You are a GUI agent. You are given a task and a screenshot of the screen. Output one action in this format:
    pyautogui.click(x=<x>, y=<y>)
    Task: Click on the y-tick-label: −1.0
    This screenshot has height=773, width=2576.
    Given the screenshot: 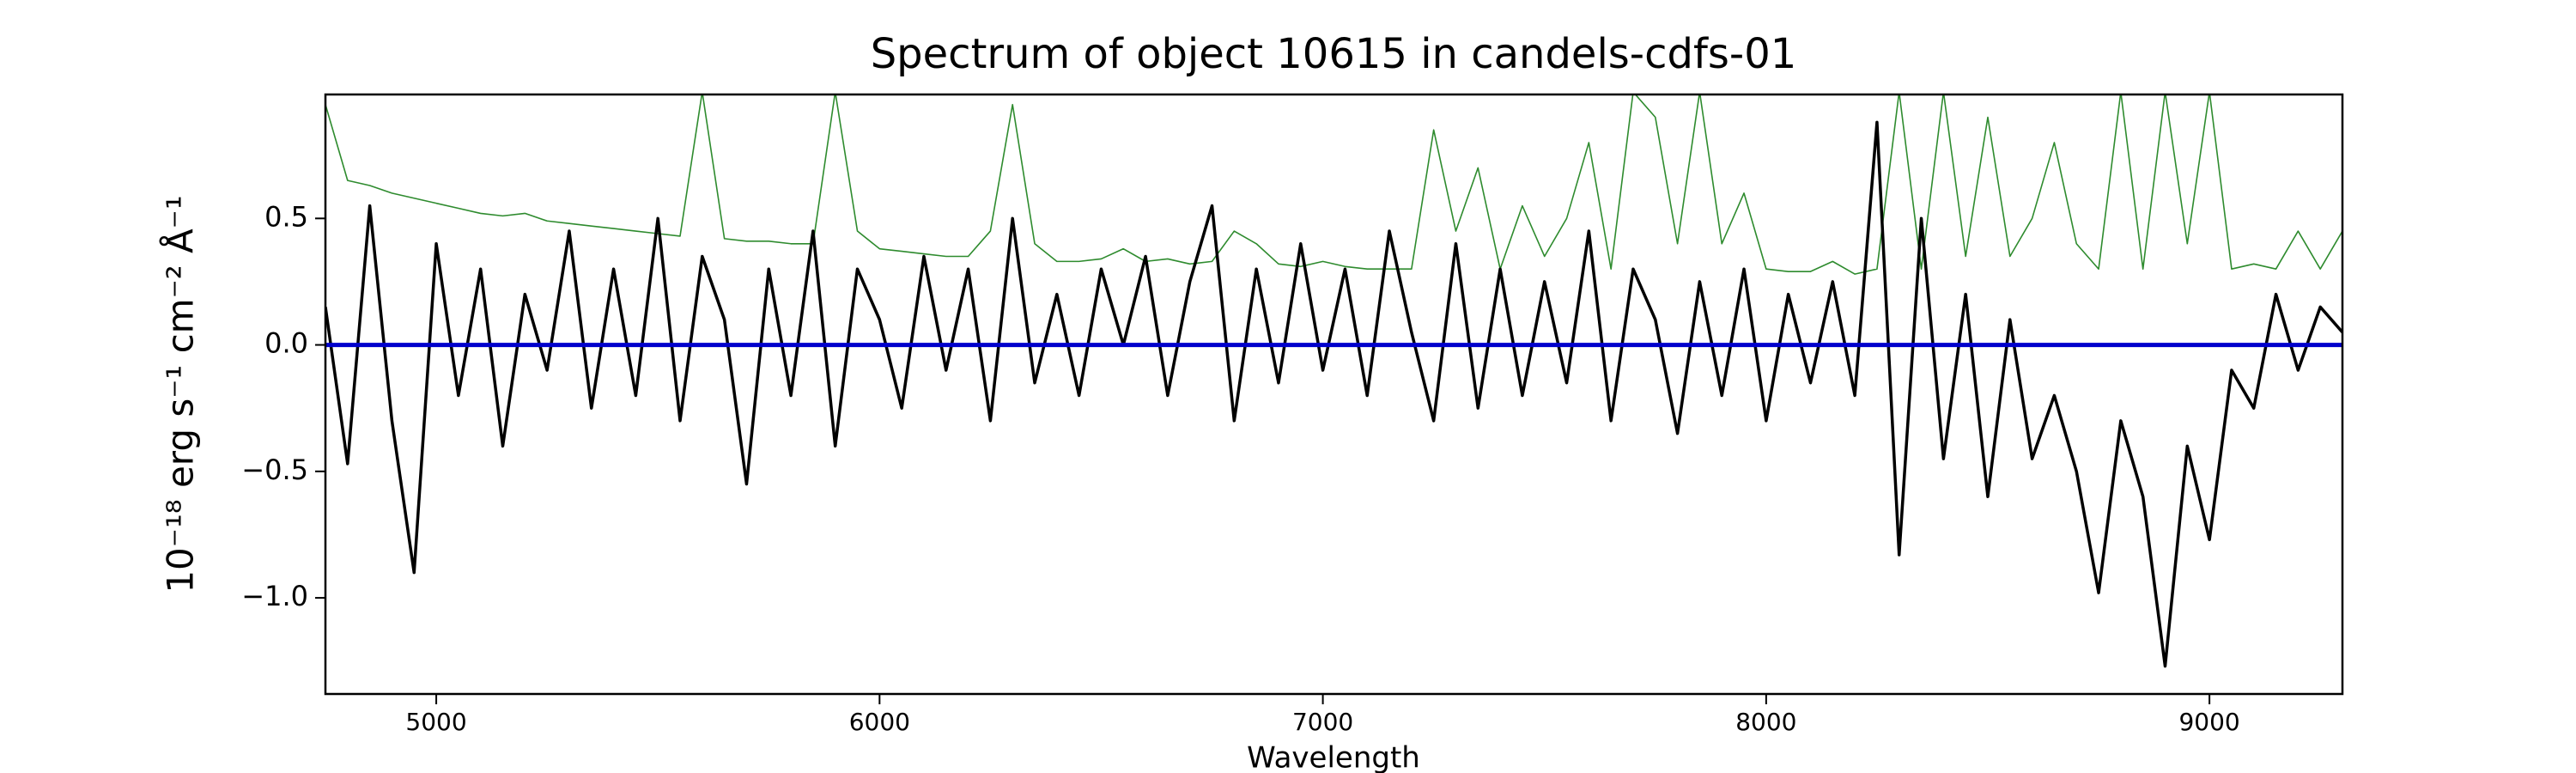 What is the action you would take?
    pyautogui.click(x=274, y=596)
    